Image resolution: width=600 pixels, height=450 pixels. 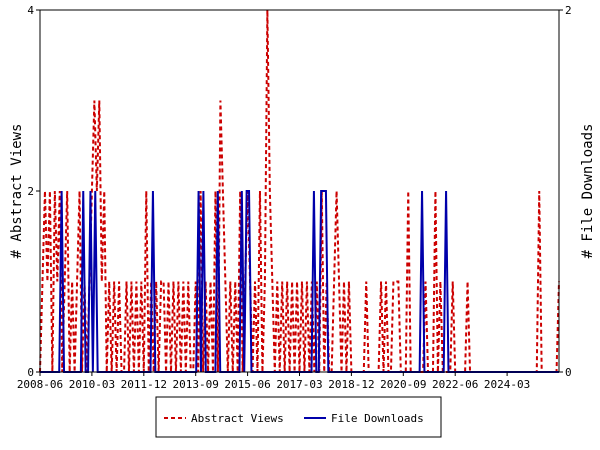 What do you see at coordinates (144, 384) in the screenshot?
I see `x-tick-label: 2011-12` at bounding box center [144, 384].